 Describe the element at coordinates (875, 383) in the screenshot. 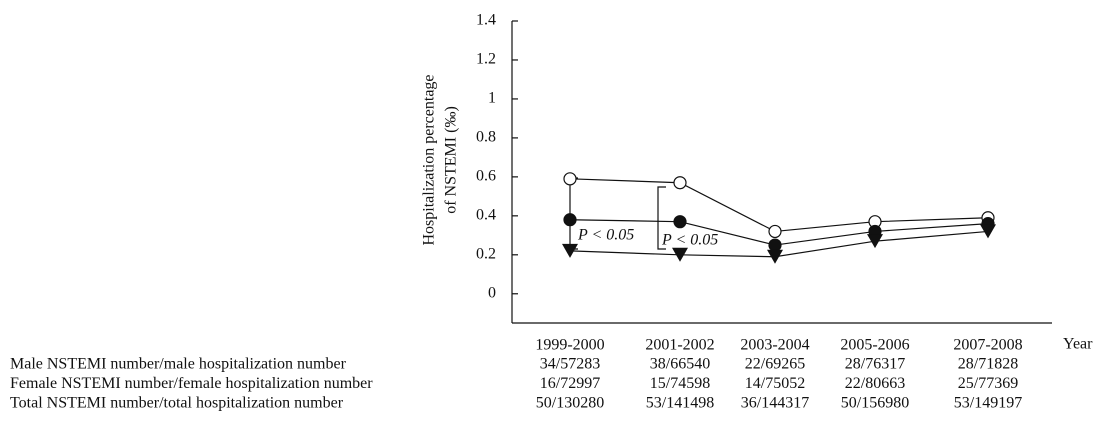

I see `table-cell: 22/80663` at that location.